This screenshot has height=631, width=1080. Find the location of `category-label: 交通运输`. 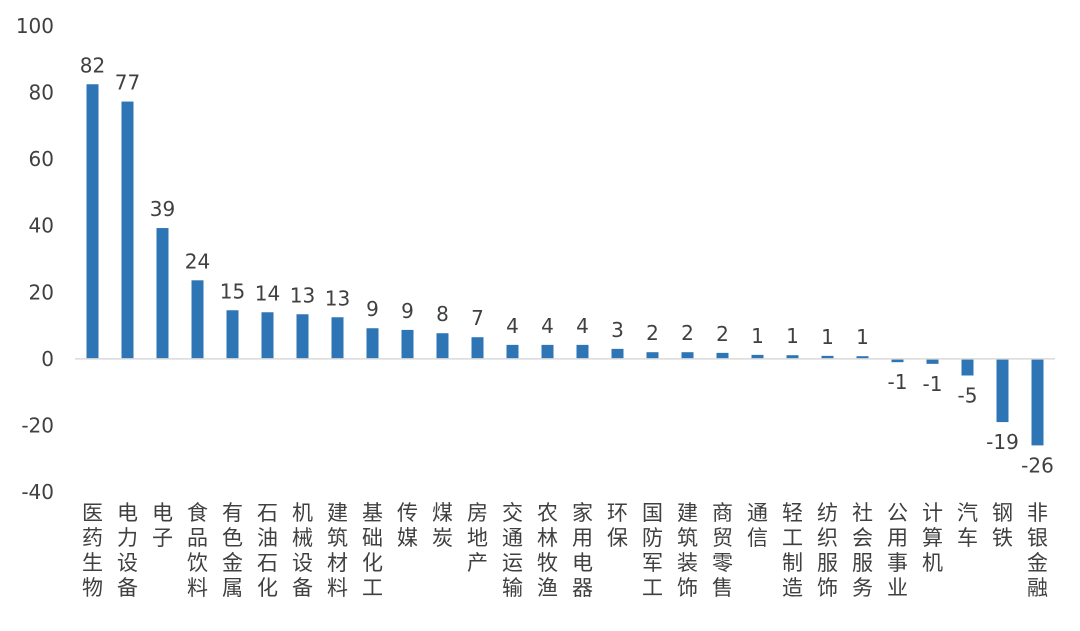

category-label: 交通运输 is located at coordinates (512, 550).